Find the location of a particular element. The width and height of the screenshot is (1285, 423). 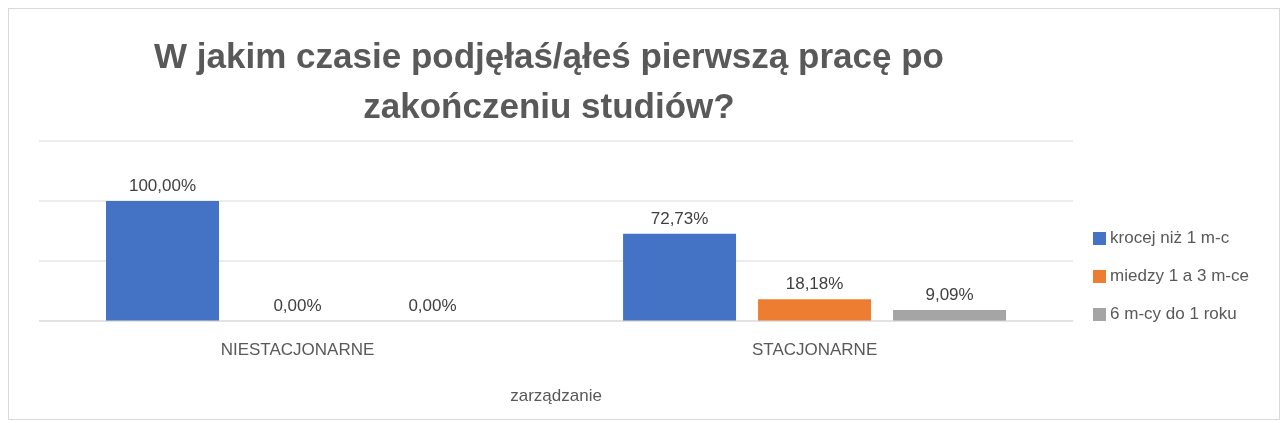

data-label: 9,09% is located at coordinates (949, 295).